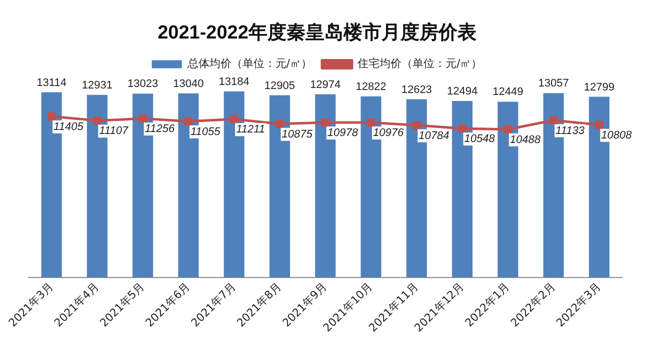  Describe the element at coordinates (51, 82) in the screenshot. I see `data-label: 13114` at that location.